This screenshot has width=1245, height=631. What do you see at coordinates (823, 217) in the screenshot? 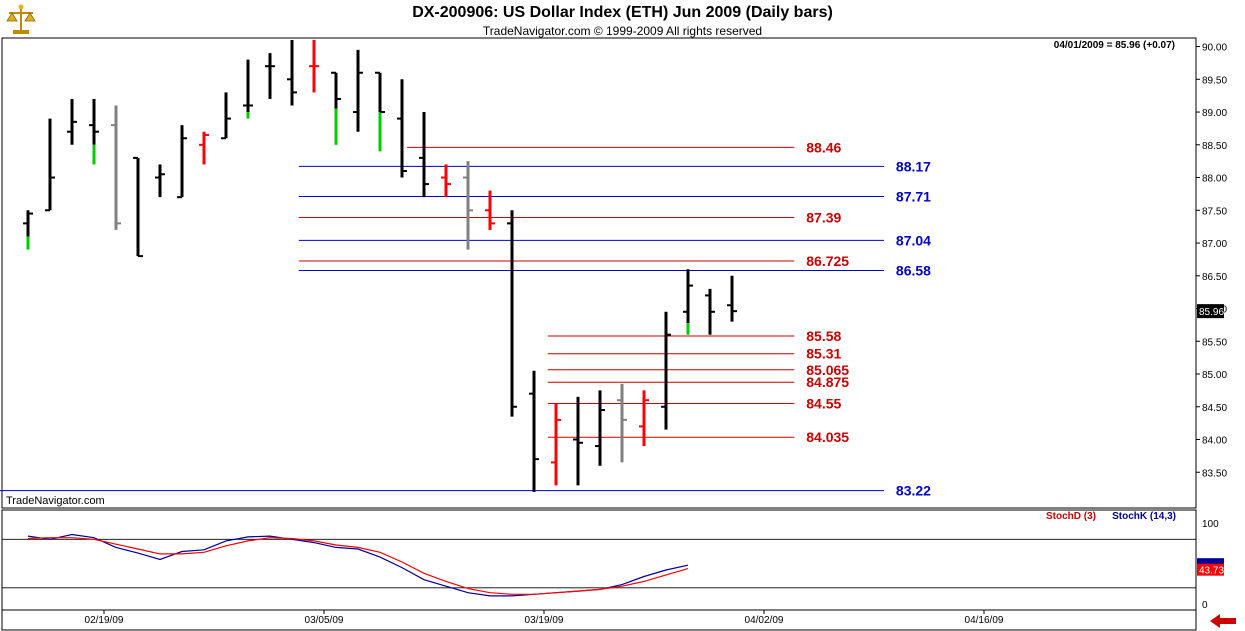
I see `level-label: 87.39` at bounding box center [823, 217].